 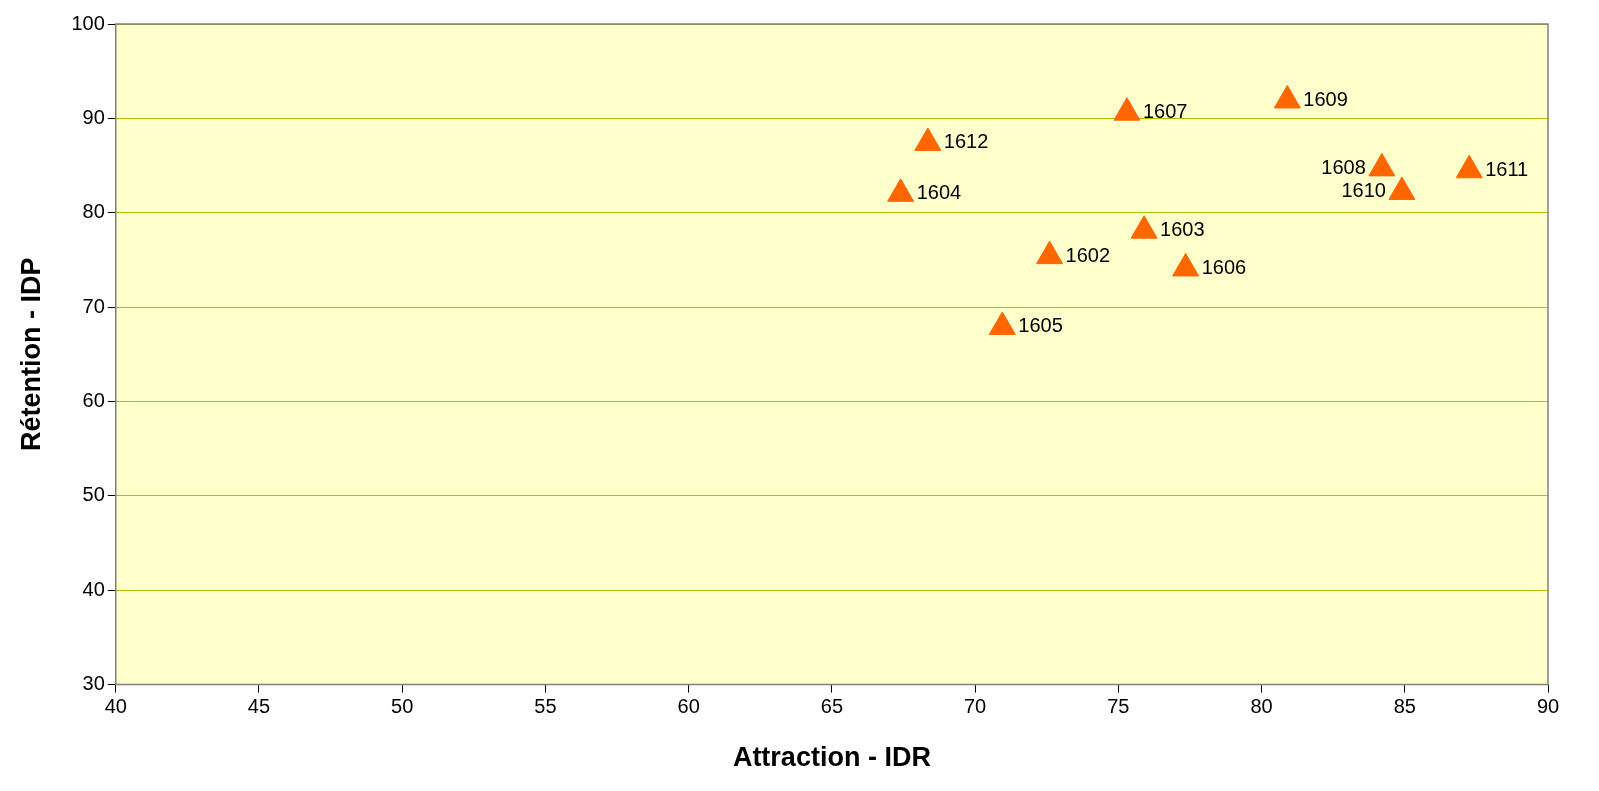 What do you see at coordinates (93, 494) in the screenshot?
I see `y-tick-label: 50` at bounding box center [93, 494].